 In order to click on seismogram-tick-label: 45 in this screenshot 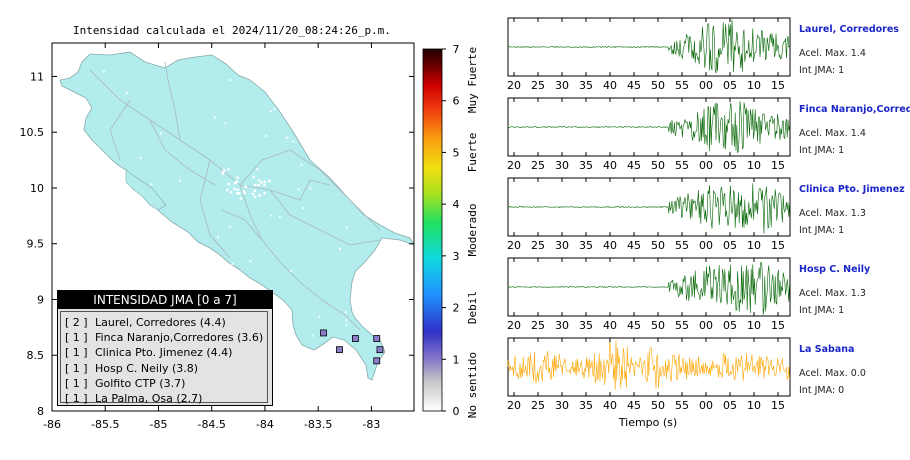, I will do `click(634, 245)`.